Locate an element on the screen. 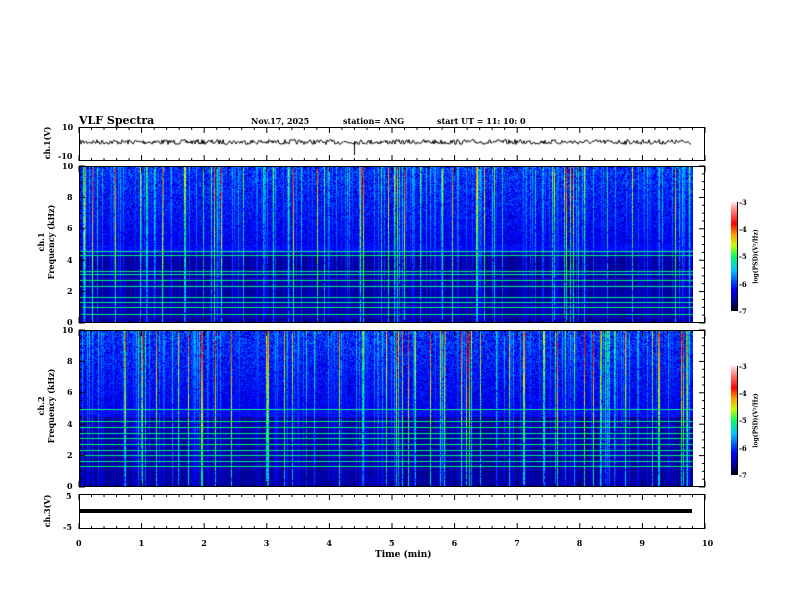 This screenshot has width=792, height=612. x-tick-label: 6 is located at coordinates (454, 543).